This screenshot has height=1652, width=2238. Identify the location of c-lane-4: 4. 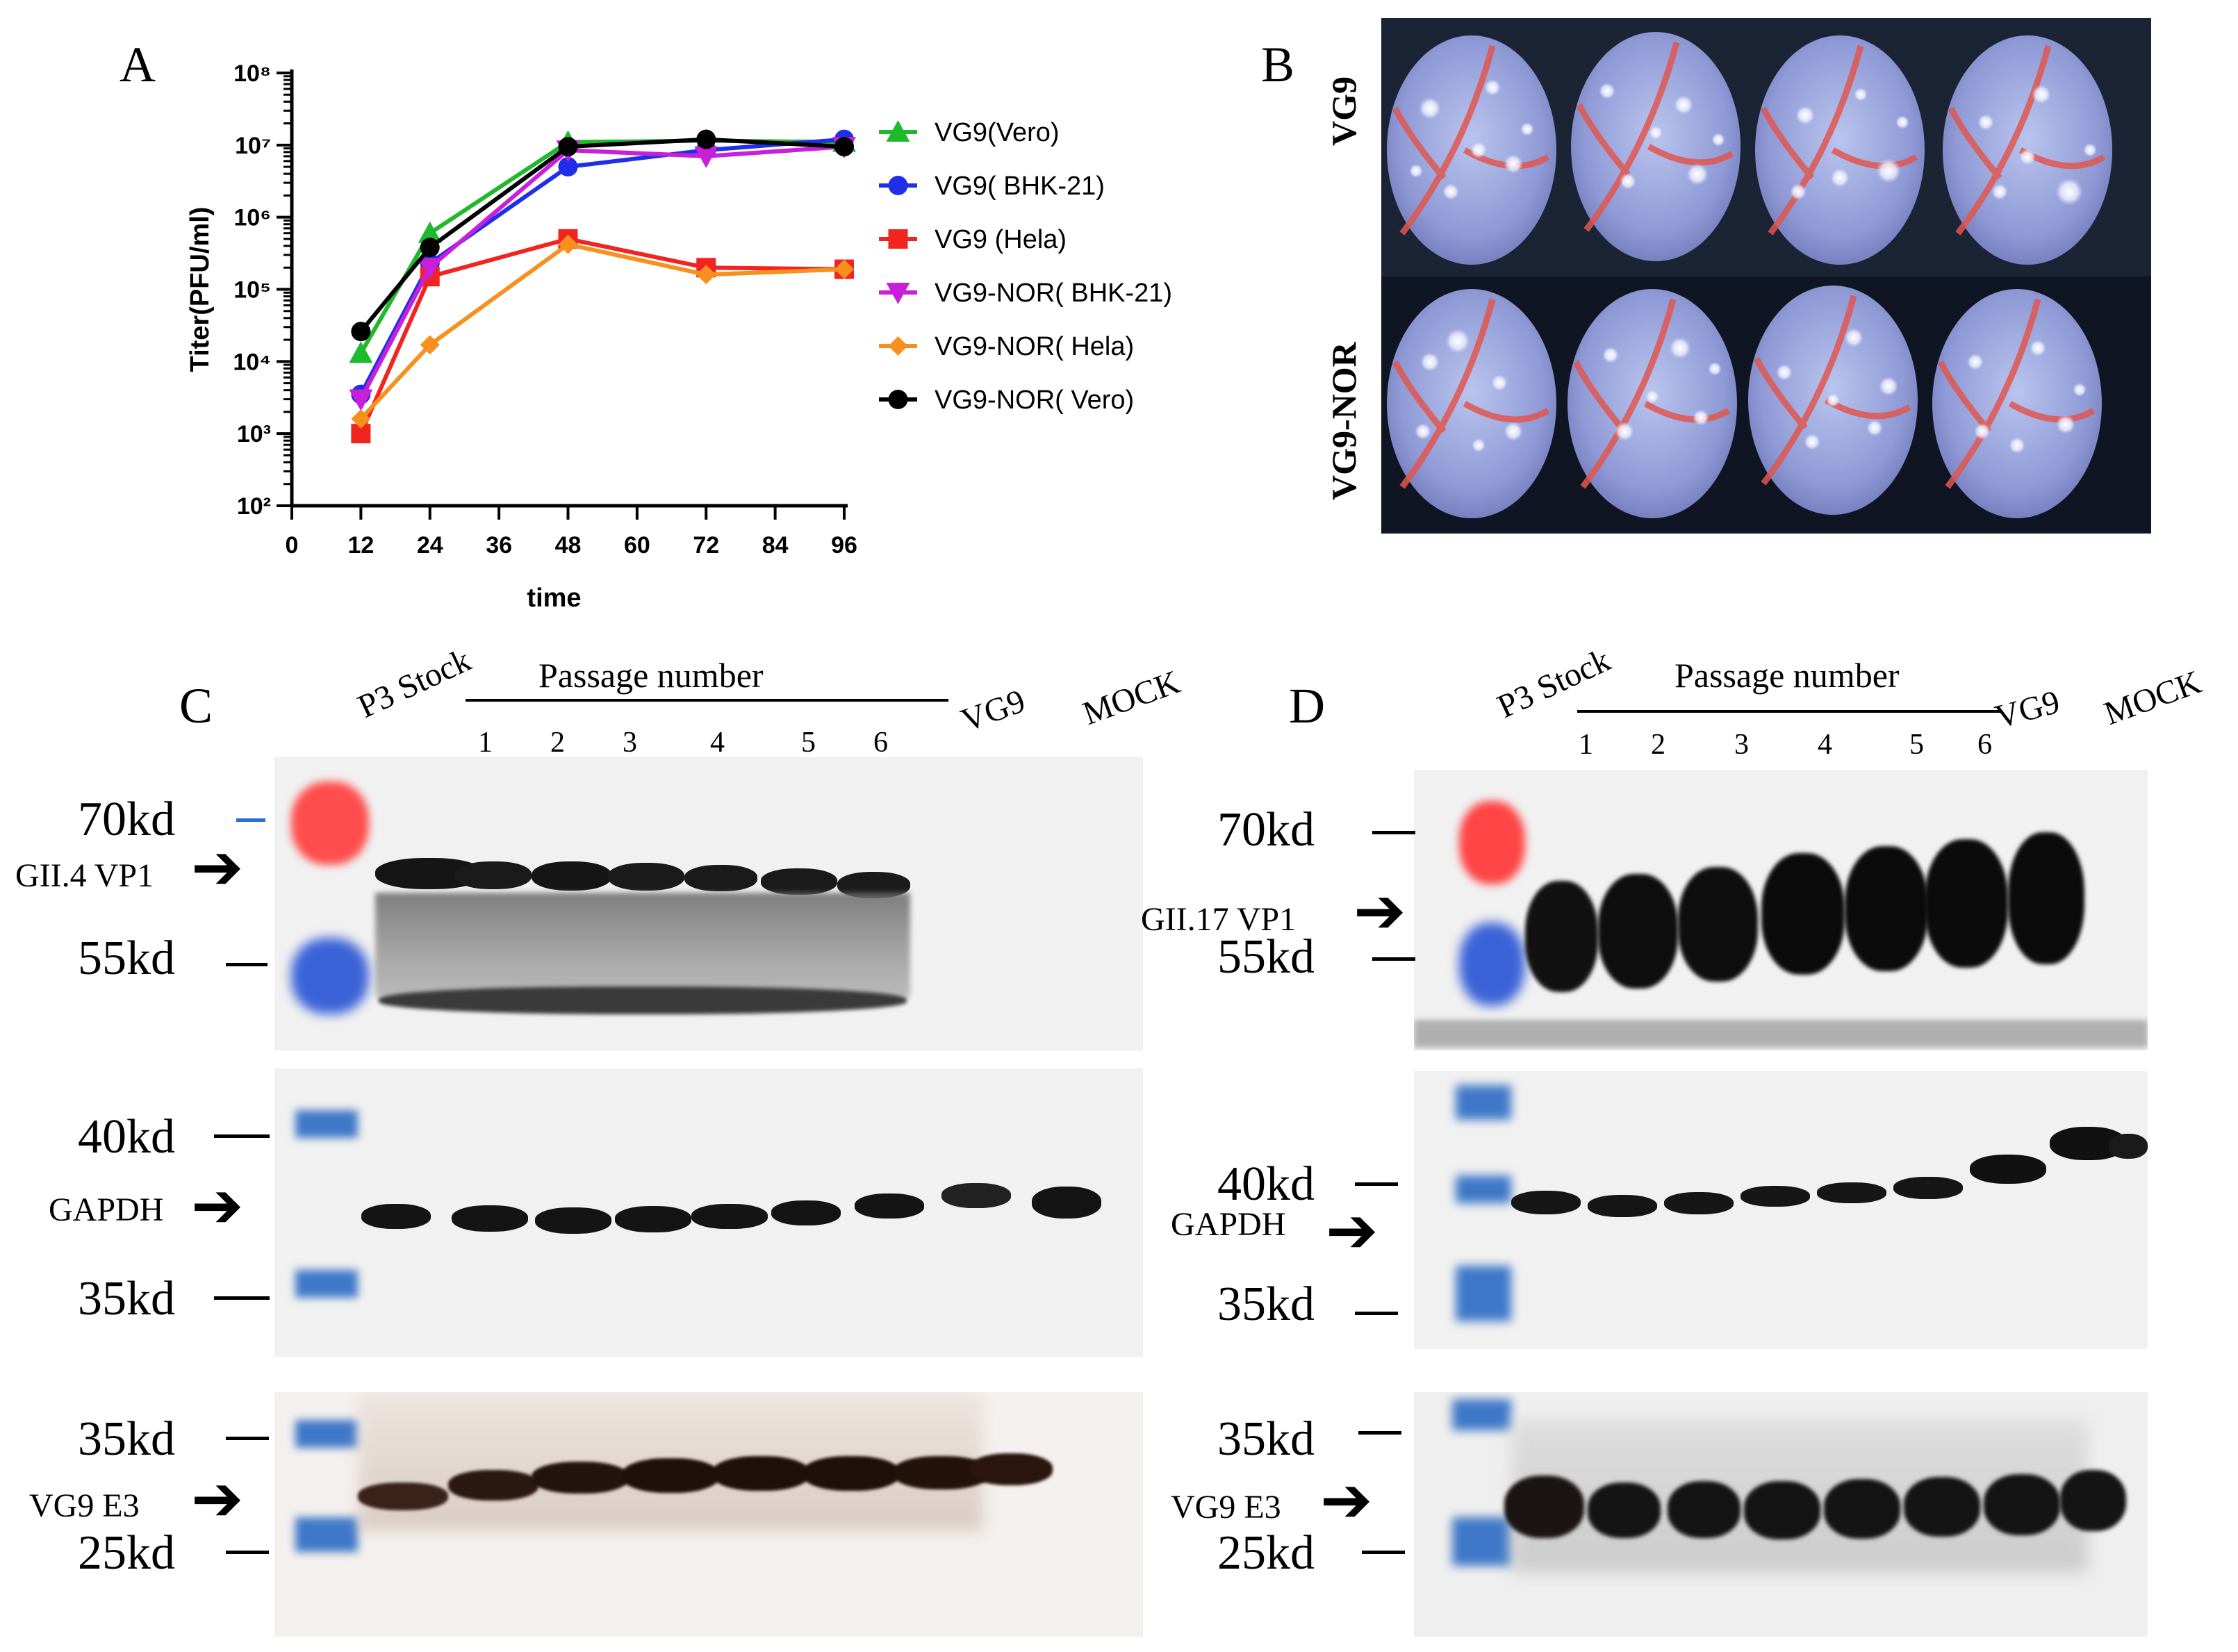
(717, 743).